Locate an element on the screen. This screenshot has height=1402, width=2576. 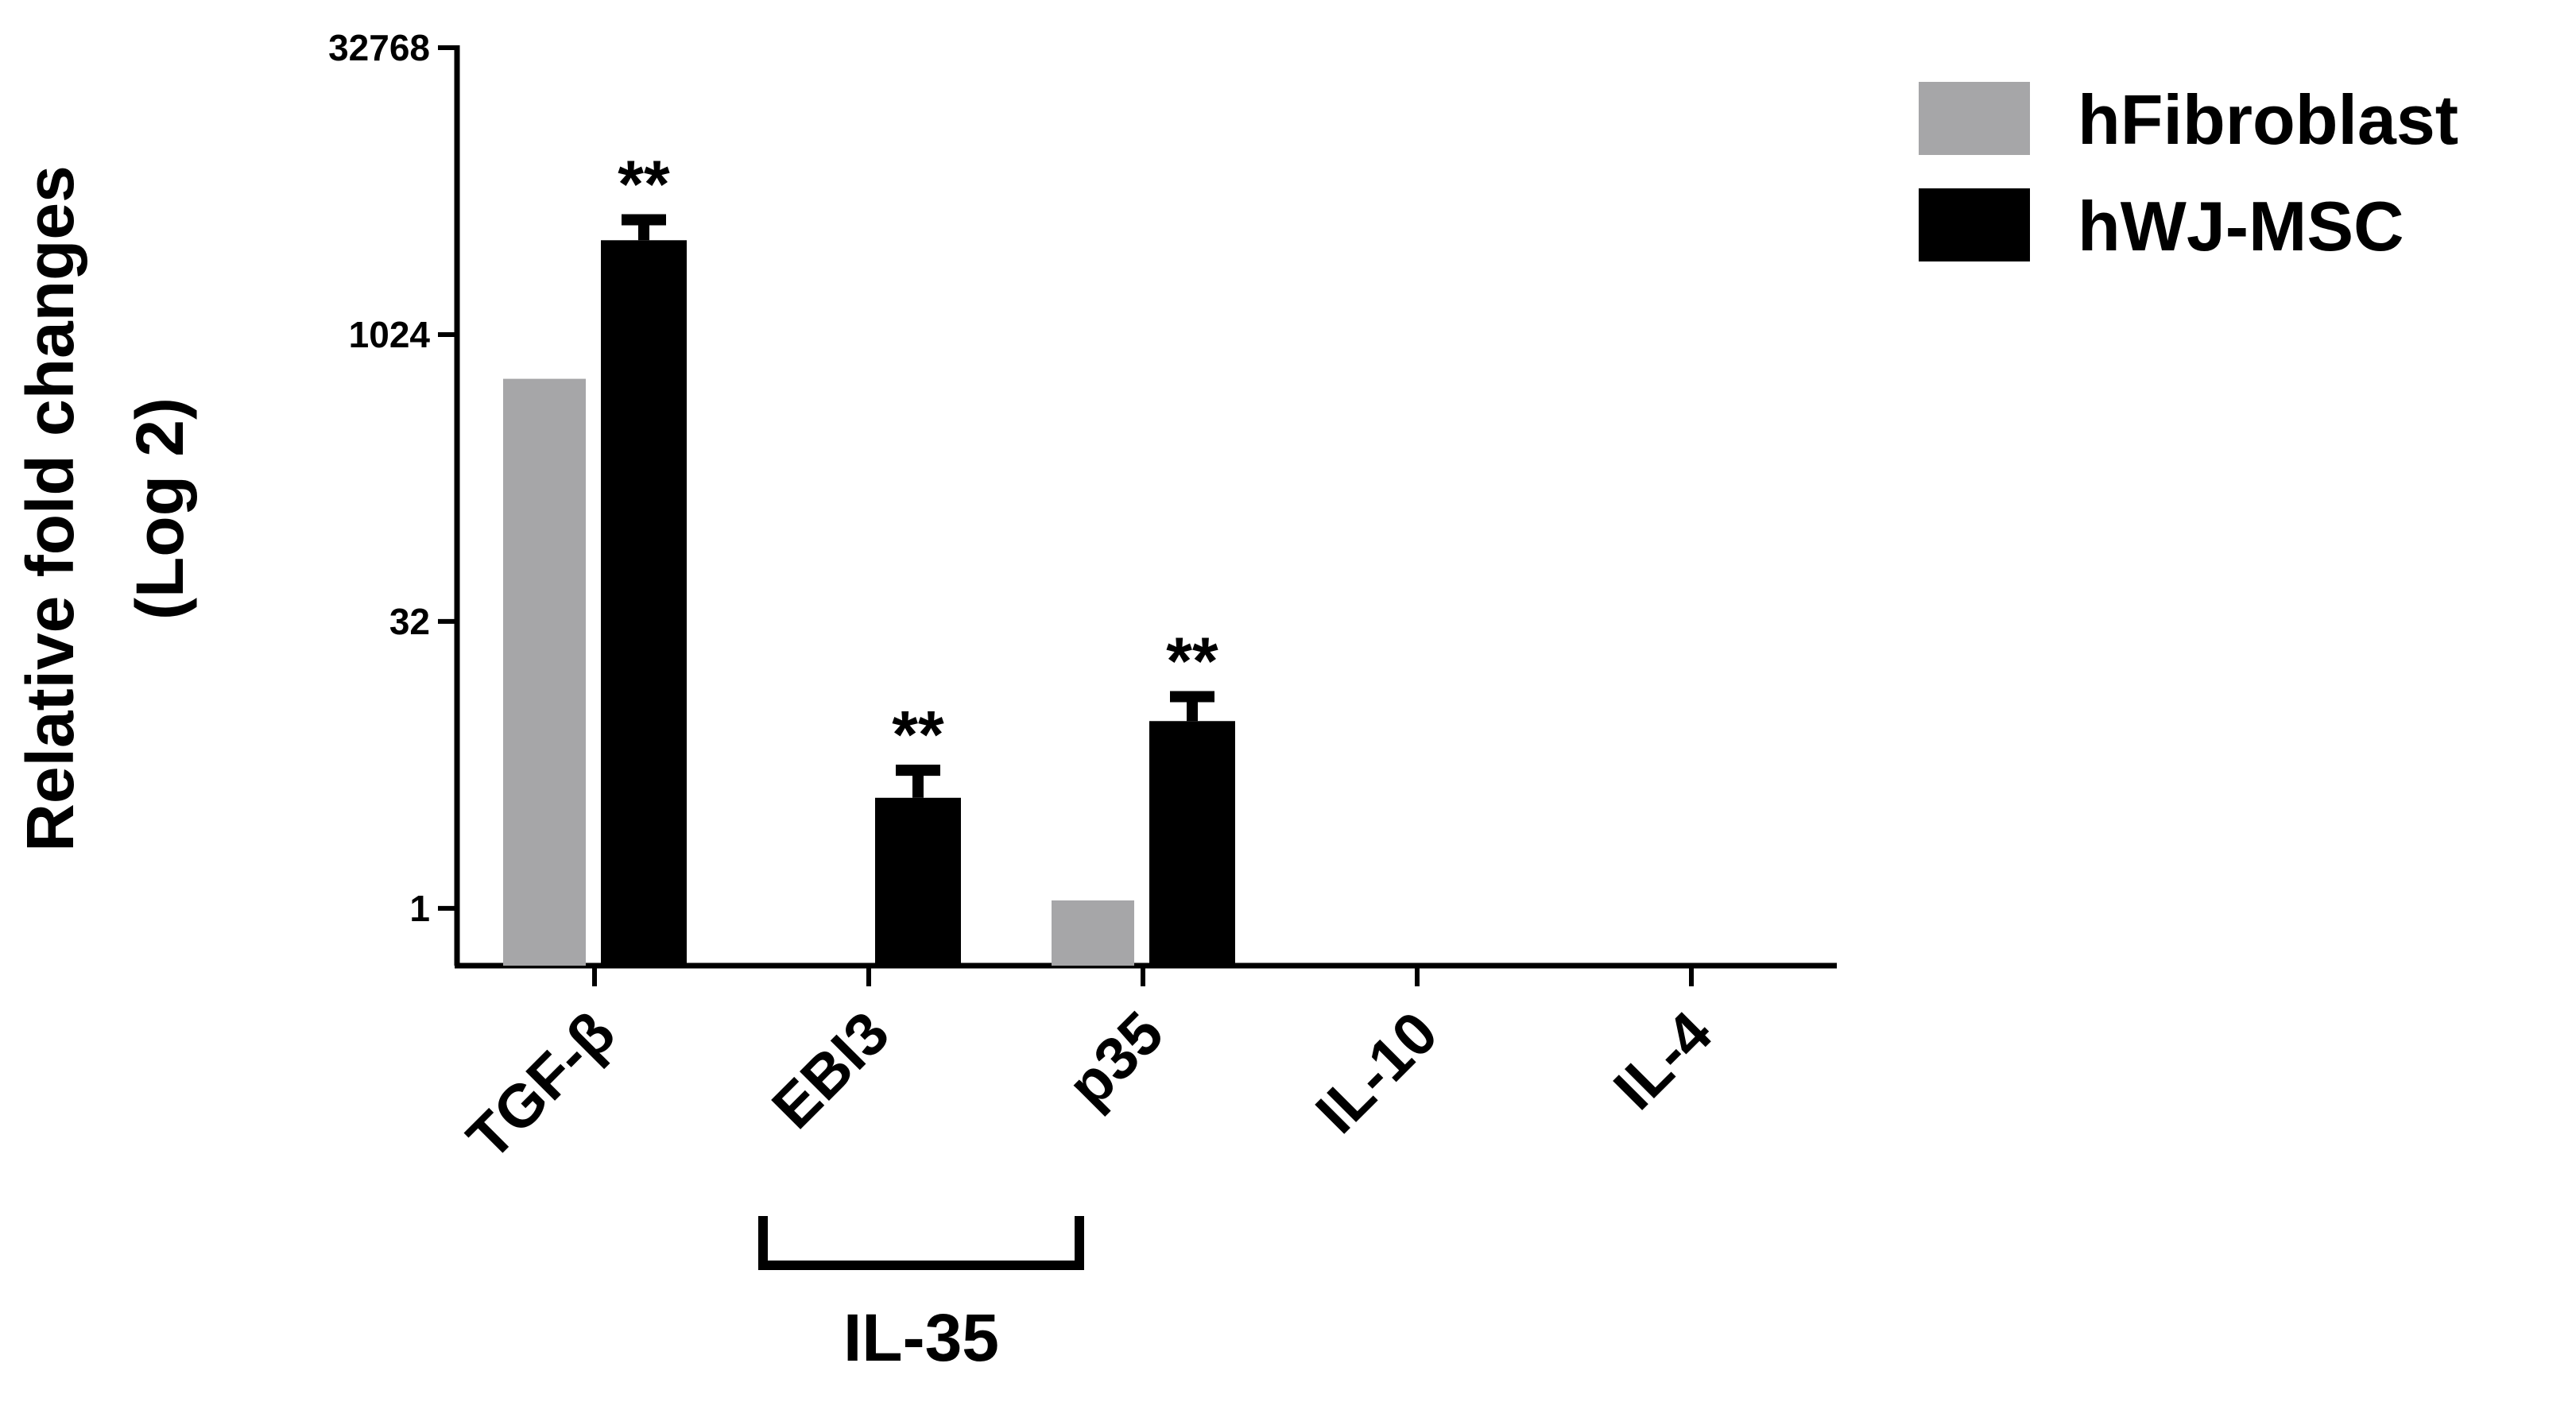
y-tick-label: 32768 is located at coordinates (379, 47).